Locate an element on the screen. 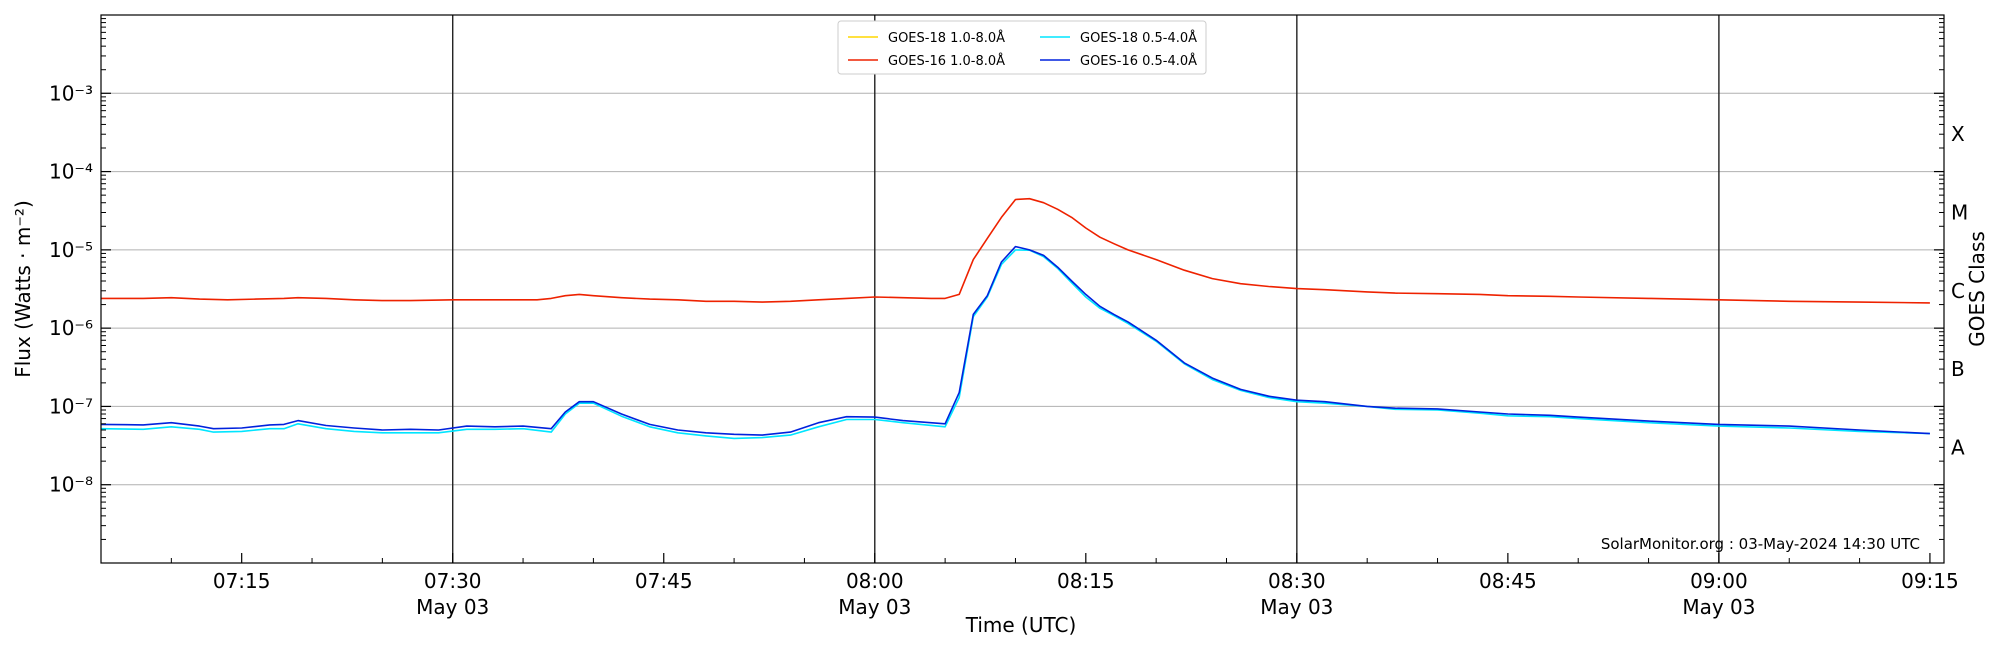 The height and width of the screenshot is (650, 2000). right-axis-title: GOES Class is located at coordinates (1977, 289).